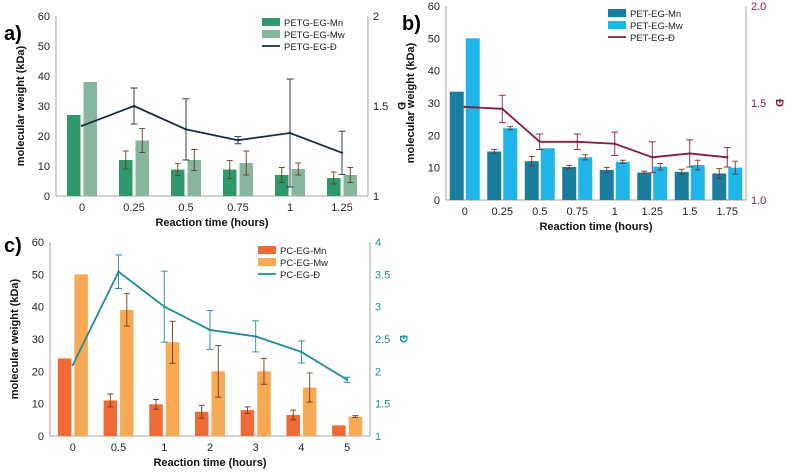 The width and height of the screenshot is (803, 472). What do you see at coordinates (210, 448) in the screenshot?
I see `x-tick-label: 2` at bounding box center [210, 448].